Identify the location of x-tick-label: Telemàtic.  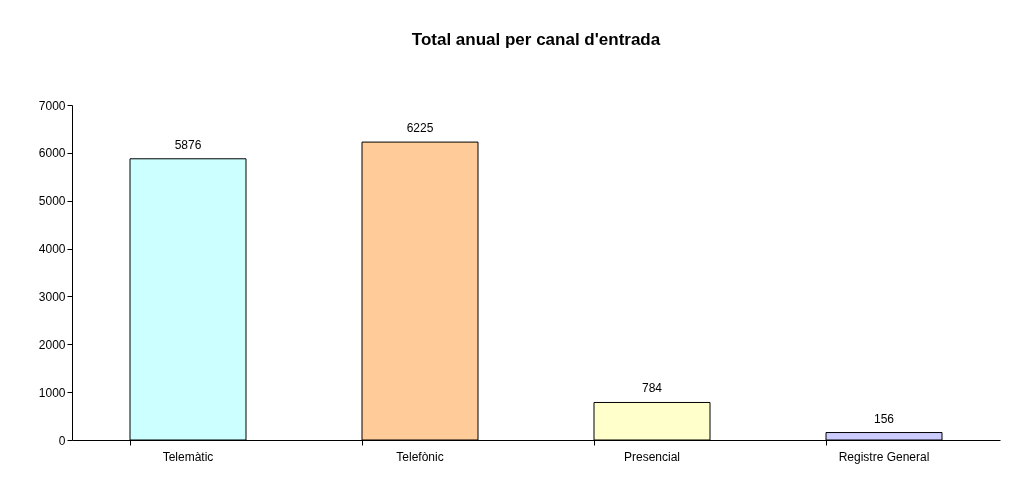
(188, 456).